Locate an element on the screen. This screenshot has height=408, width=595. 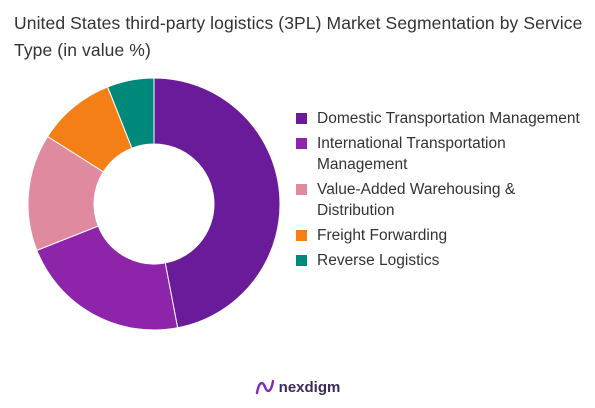
legend-label: Freight Forwarding is located at coordinates (382, 235).